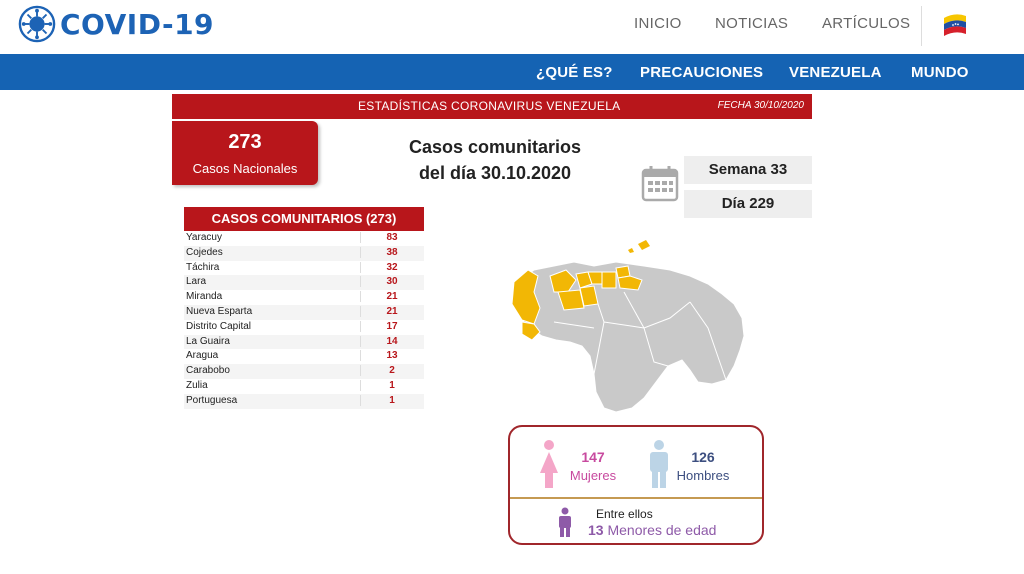  What do you see at coordinates (208, 341) in the screenshot?
I see `state-name: La Guaira` at bounding box center [208, 341].